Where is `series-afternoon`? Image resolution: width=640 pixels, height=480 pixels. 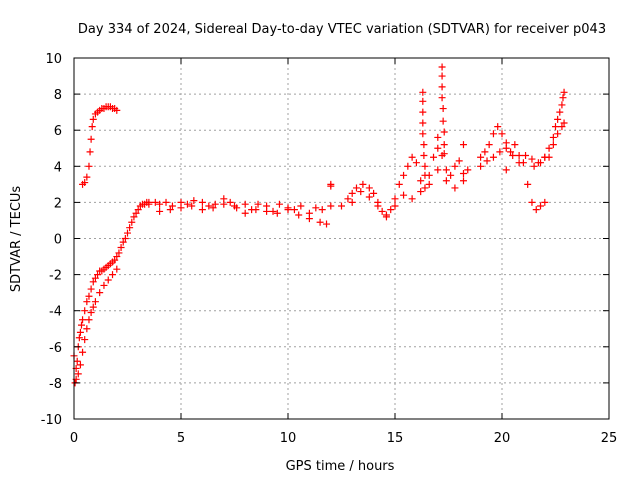
series-afternoon is located at coordinates (513, 168).